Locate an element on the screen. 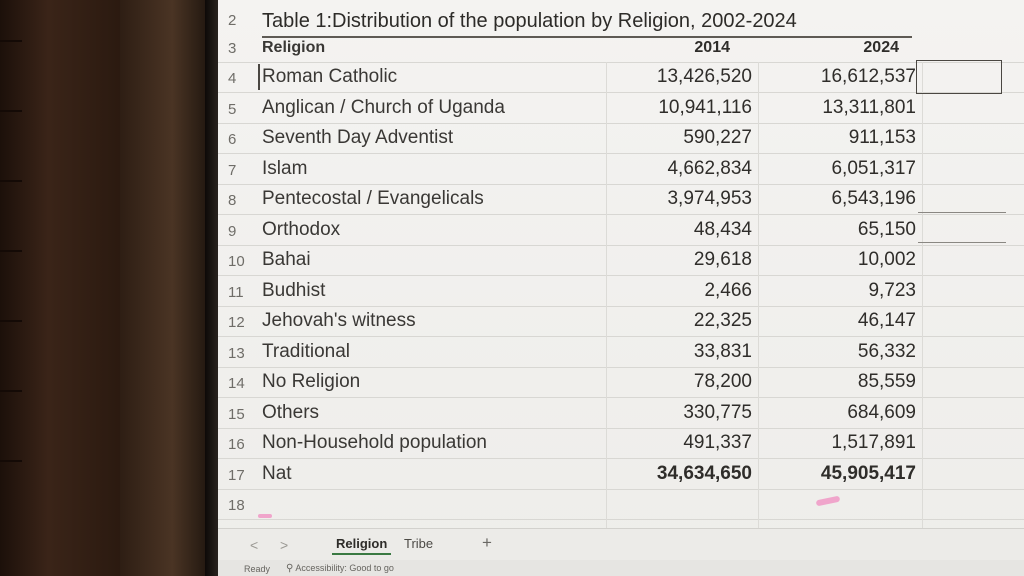 Image resolution: width=1024 pixels, height=576 pixels. table-row: 13 Traditional 33,831 56,332 is located at coordinates (621, 352).